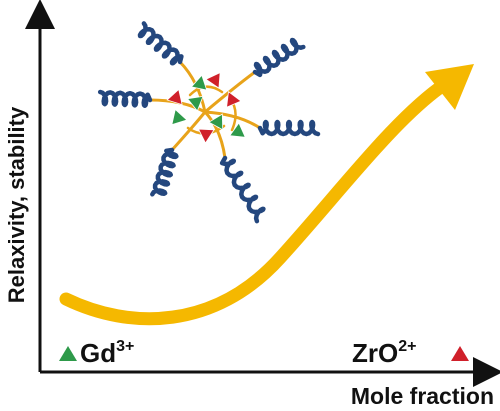  I want to click on svg-text: ZrO2+, so click(384, 353).